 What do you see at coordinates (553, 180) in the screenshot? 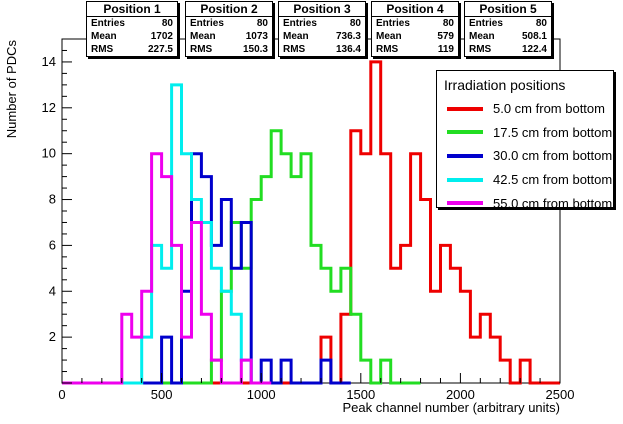
I see `legend-label: 42.5 cm from bottom` at bounding box center [553, 180].